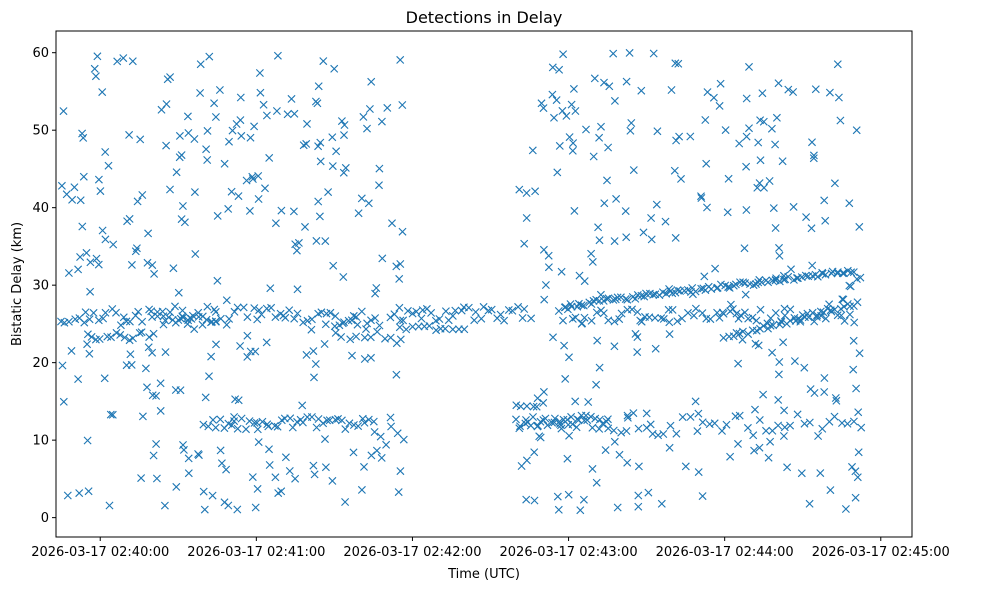 Image resolution: width=989 pixels, height=590 pixels. I want to click on y-axis: 0 10 20 30 40 50 60, so click(44, 286).